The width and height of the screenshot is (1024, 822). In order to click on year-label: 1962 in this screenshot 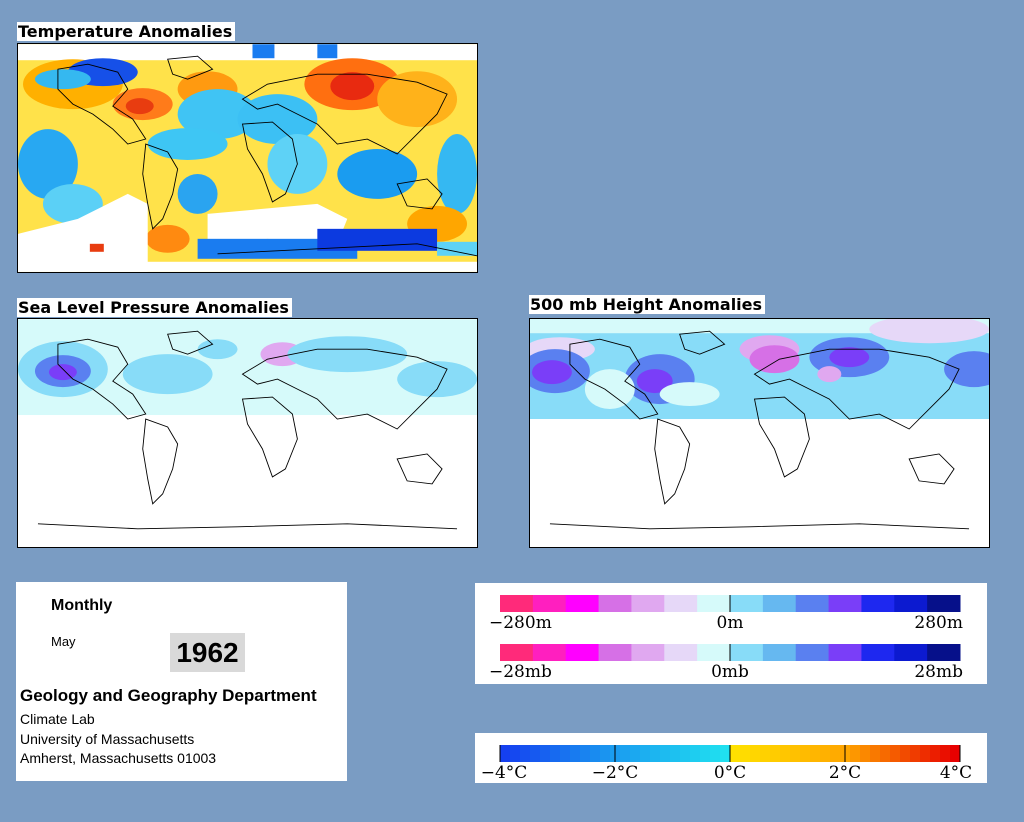, I will do `click(207, 652)`.